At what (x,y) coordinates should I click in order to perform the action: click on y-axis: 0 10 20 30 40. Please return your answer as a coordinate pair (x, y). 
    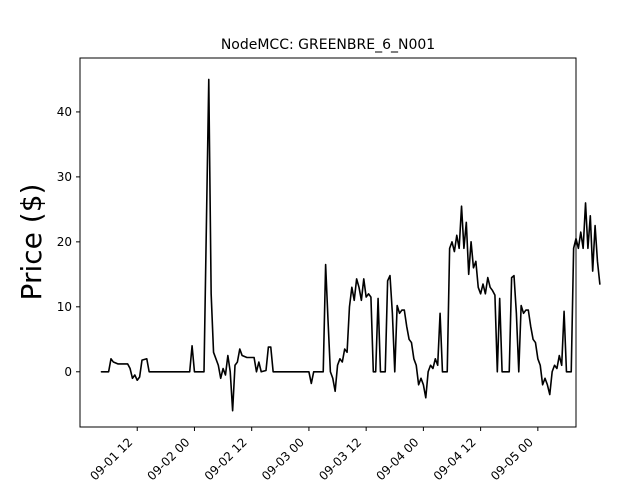
    Looking at the image, I should click on (68, 242).